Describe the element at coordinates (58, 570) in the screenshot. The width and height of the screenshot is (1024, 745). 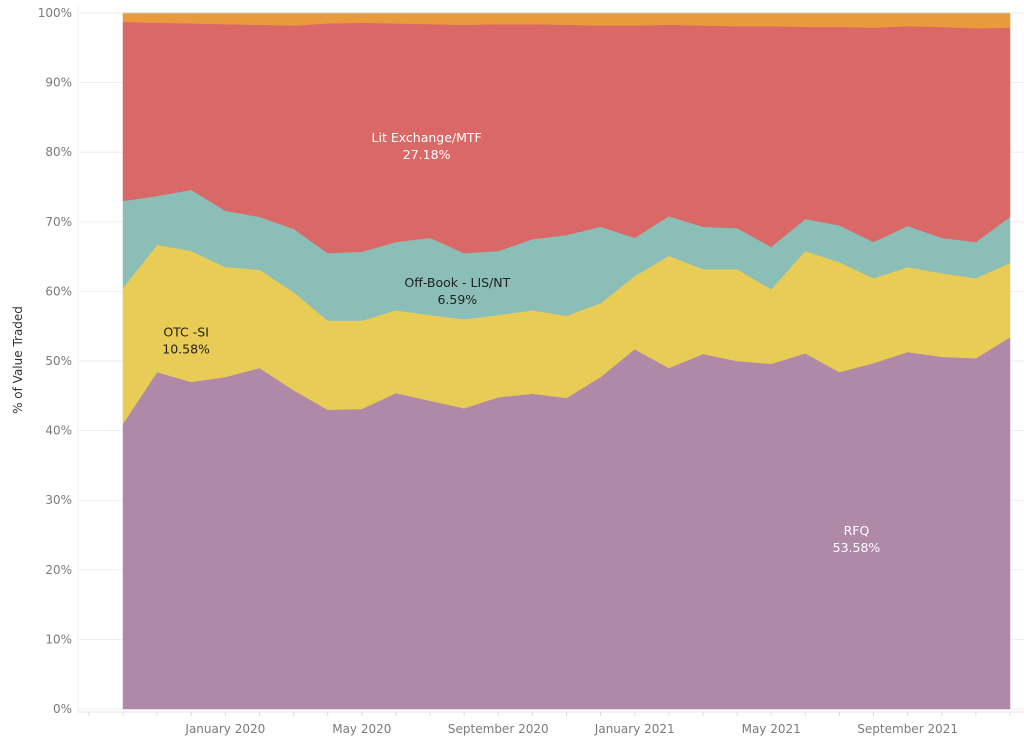
I see `y-tick-label: 20%` at that location.